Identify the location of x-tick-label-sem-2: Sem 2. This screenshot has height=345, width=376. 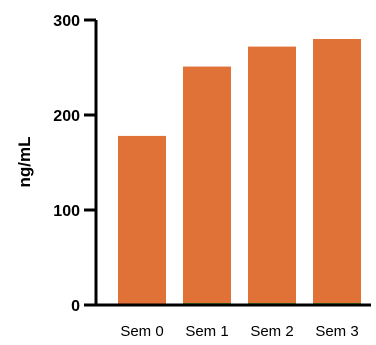
(271, 331).